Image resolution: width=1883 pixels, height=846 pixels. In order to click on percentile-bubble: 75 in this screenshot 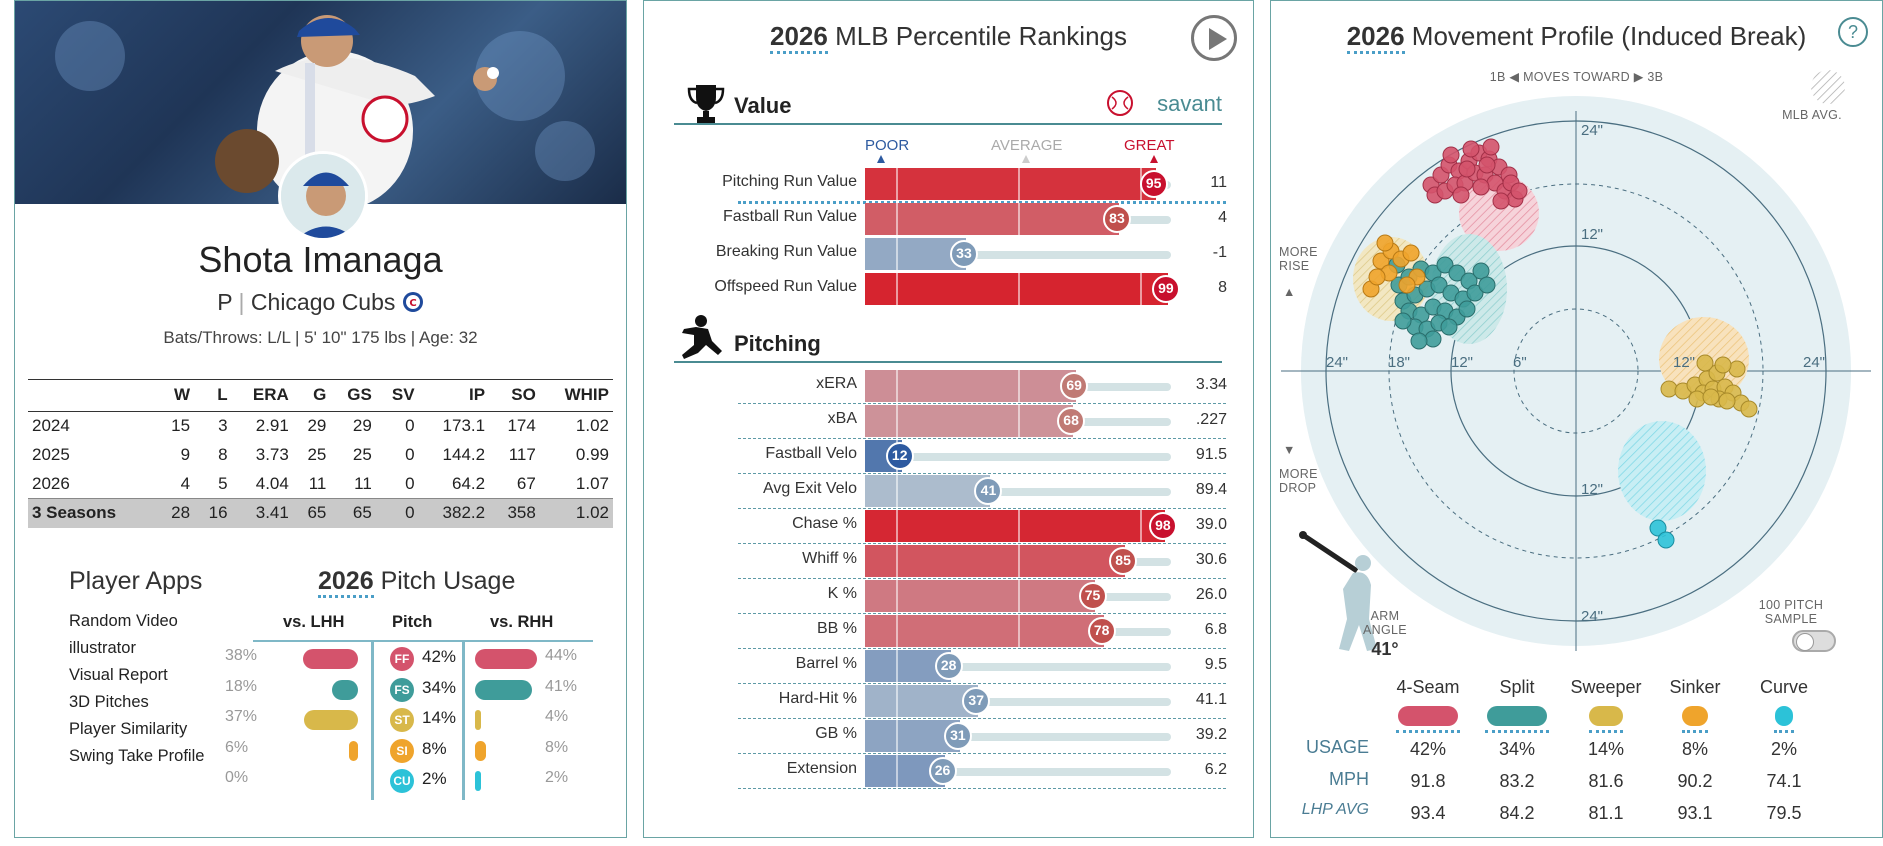, I will do `click(1092, 596)`.